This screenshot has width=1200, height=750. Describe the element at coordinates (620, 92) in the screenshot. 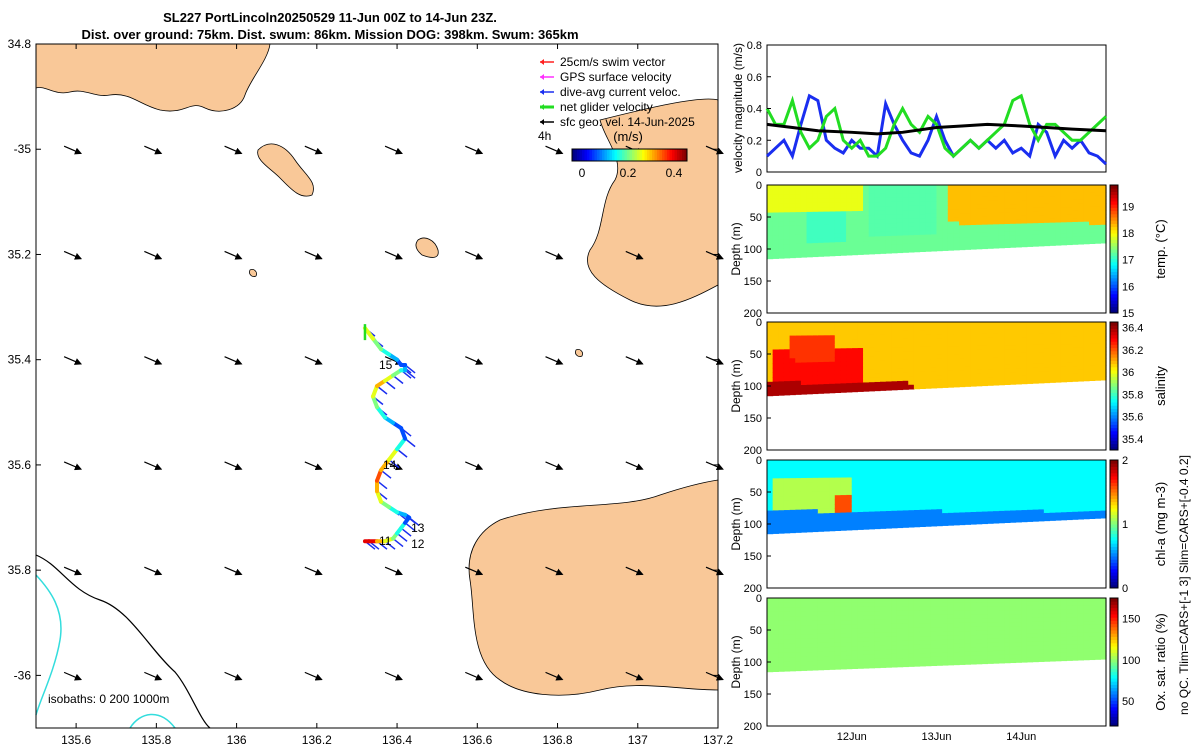

I see `legend-label: dive-avg current veloc.` at that location.